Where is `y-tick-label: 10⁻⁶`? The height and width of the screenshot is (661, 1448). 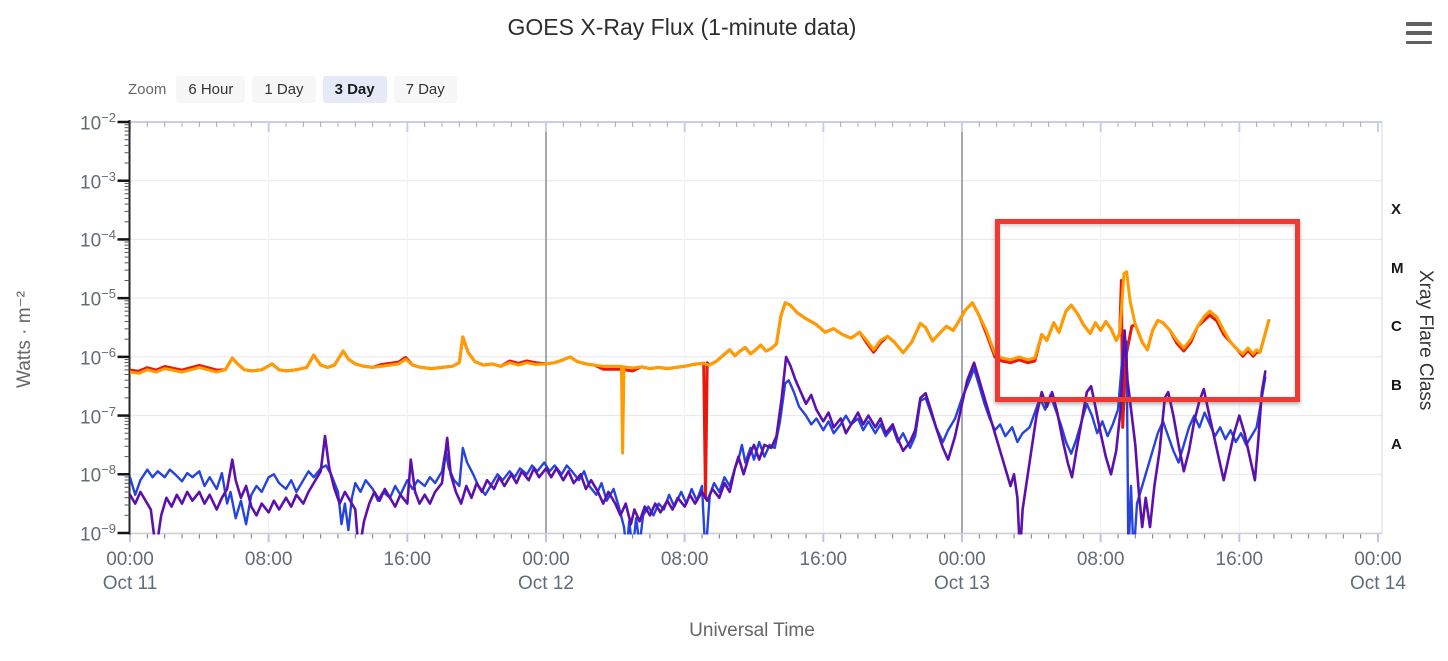
y-tick-label: 10⁻⁶ is located at coordinates (98, 357).